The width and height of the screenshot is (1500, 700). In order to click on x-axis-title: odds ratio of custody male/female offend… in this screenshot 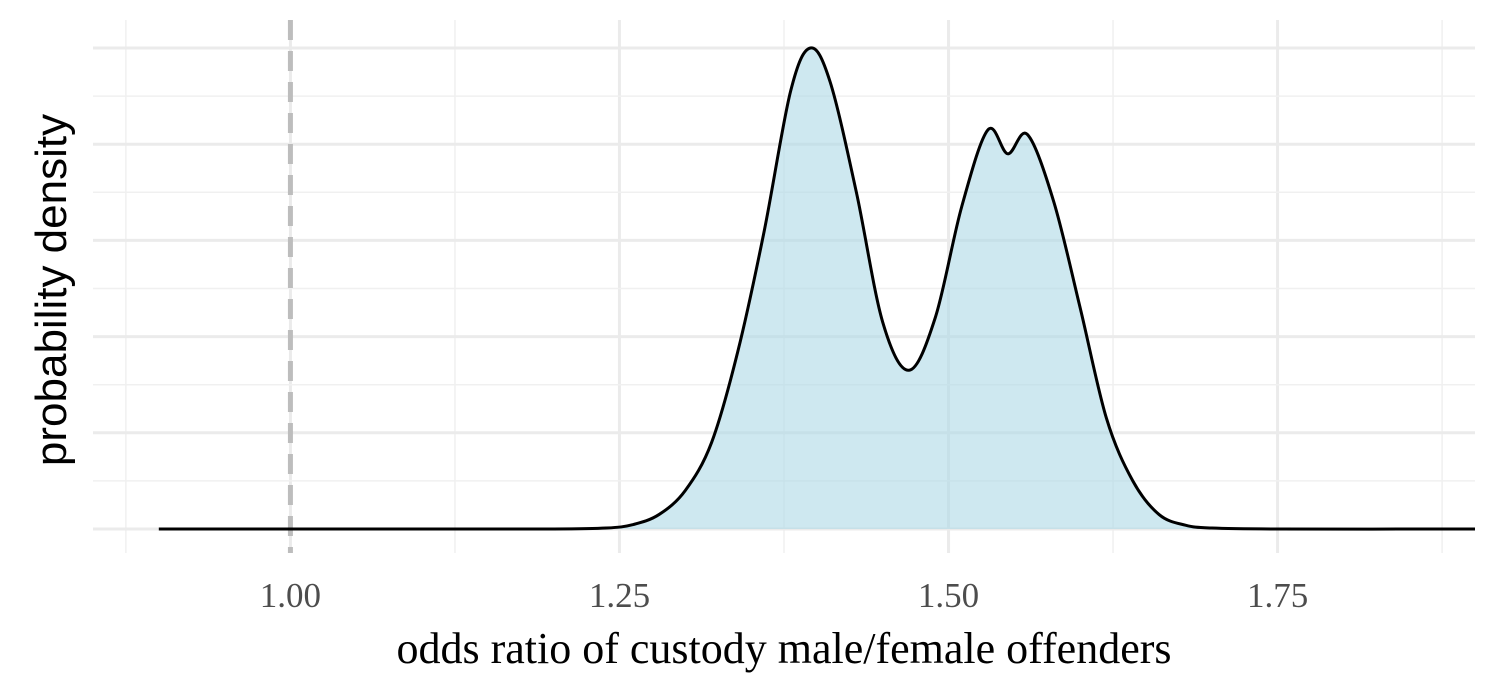, I will do `click(783, 648)`.